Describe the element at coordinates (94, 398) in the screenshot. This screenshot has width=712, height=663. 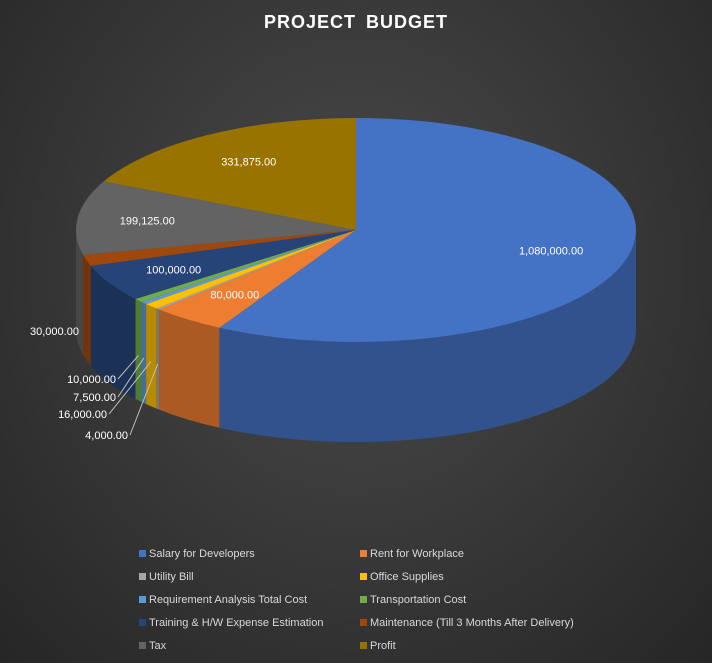
I see `data-label-4: 7,500.00` at that location.